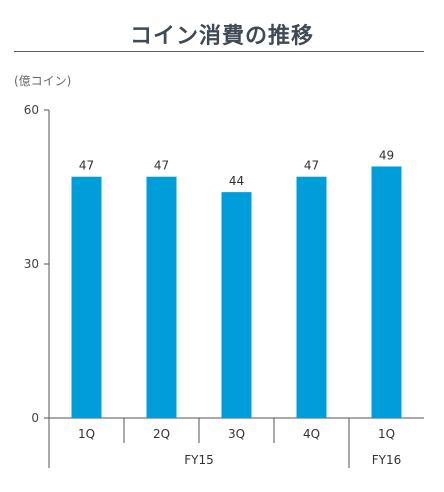 This screenshot has height=492, width=444. What do you see at coordinates (236, 434) in the screenshot?
I see `category-label: 3Q` at bounding box center [236, 434].